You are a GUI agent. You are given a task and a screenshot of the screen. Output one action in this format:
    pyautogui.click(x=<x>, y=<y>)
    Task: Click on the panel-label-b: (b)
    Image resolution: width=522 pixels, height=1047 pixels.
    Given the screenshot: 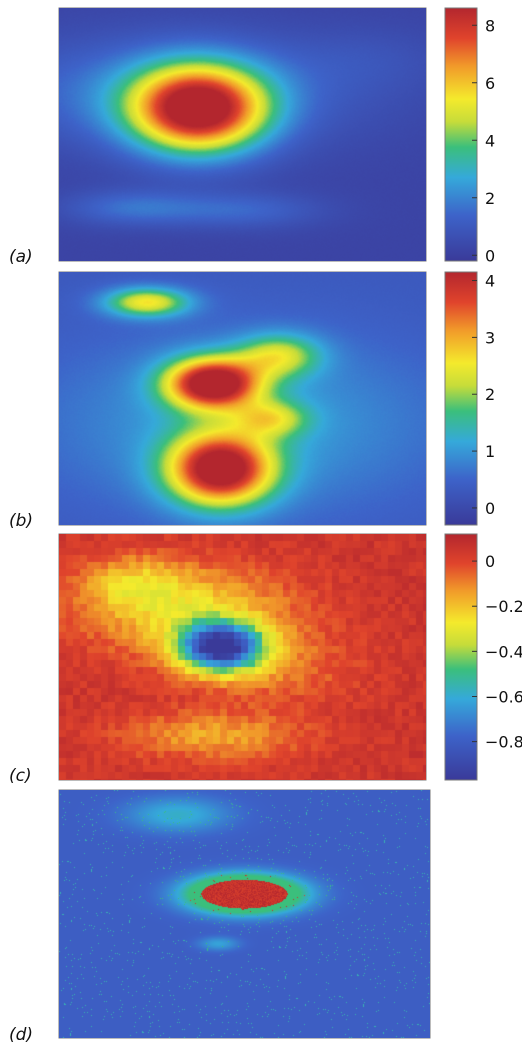 What is the action you would take?
    pyautogui.click(x=21, y=521)
    